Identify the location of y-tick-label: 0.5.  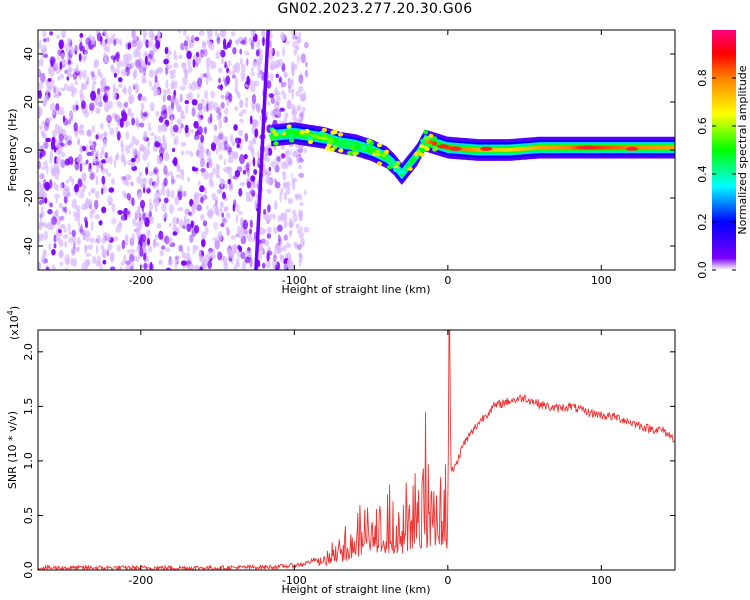
(28, 516).